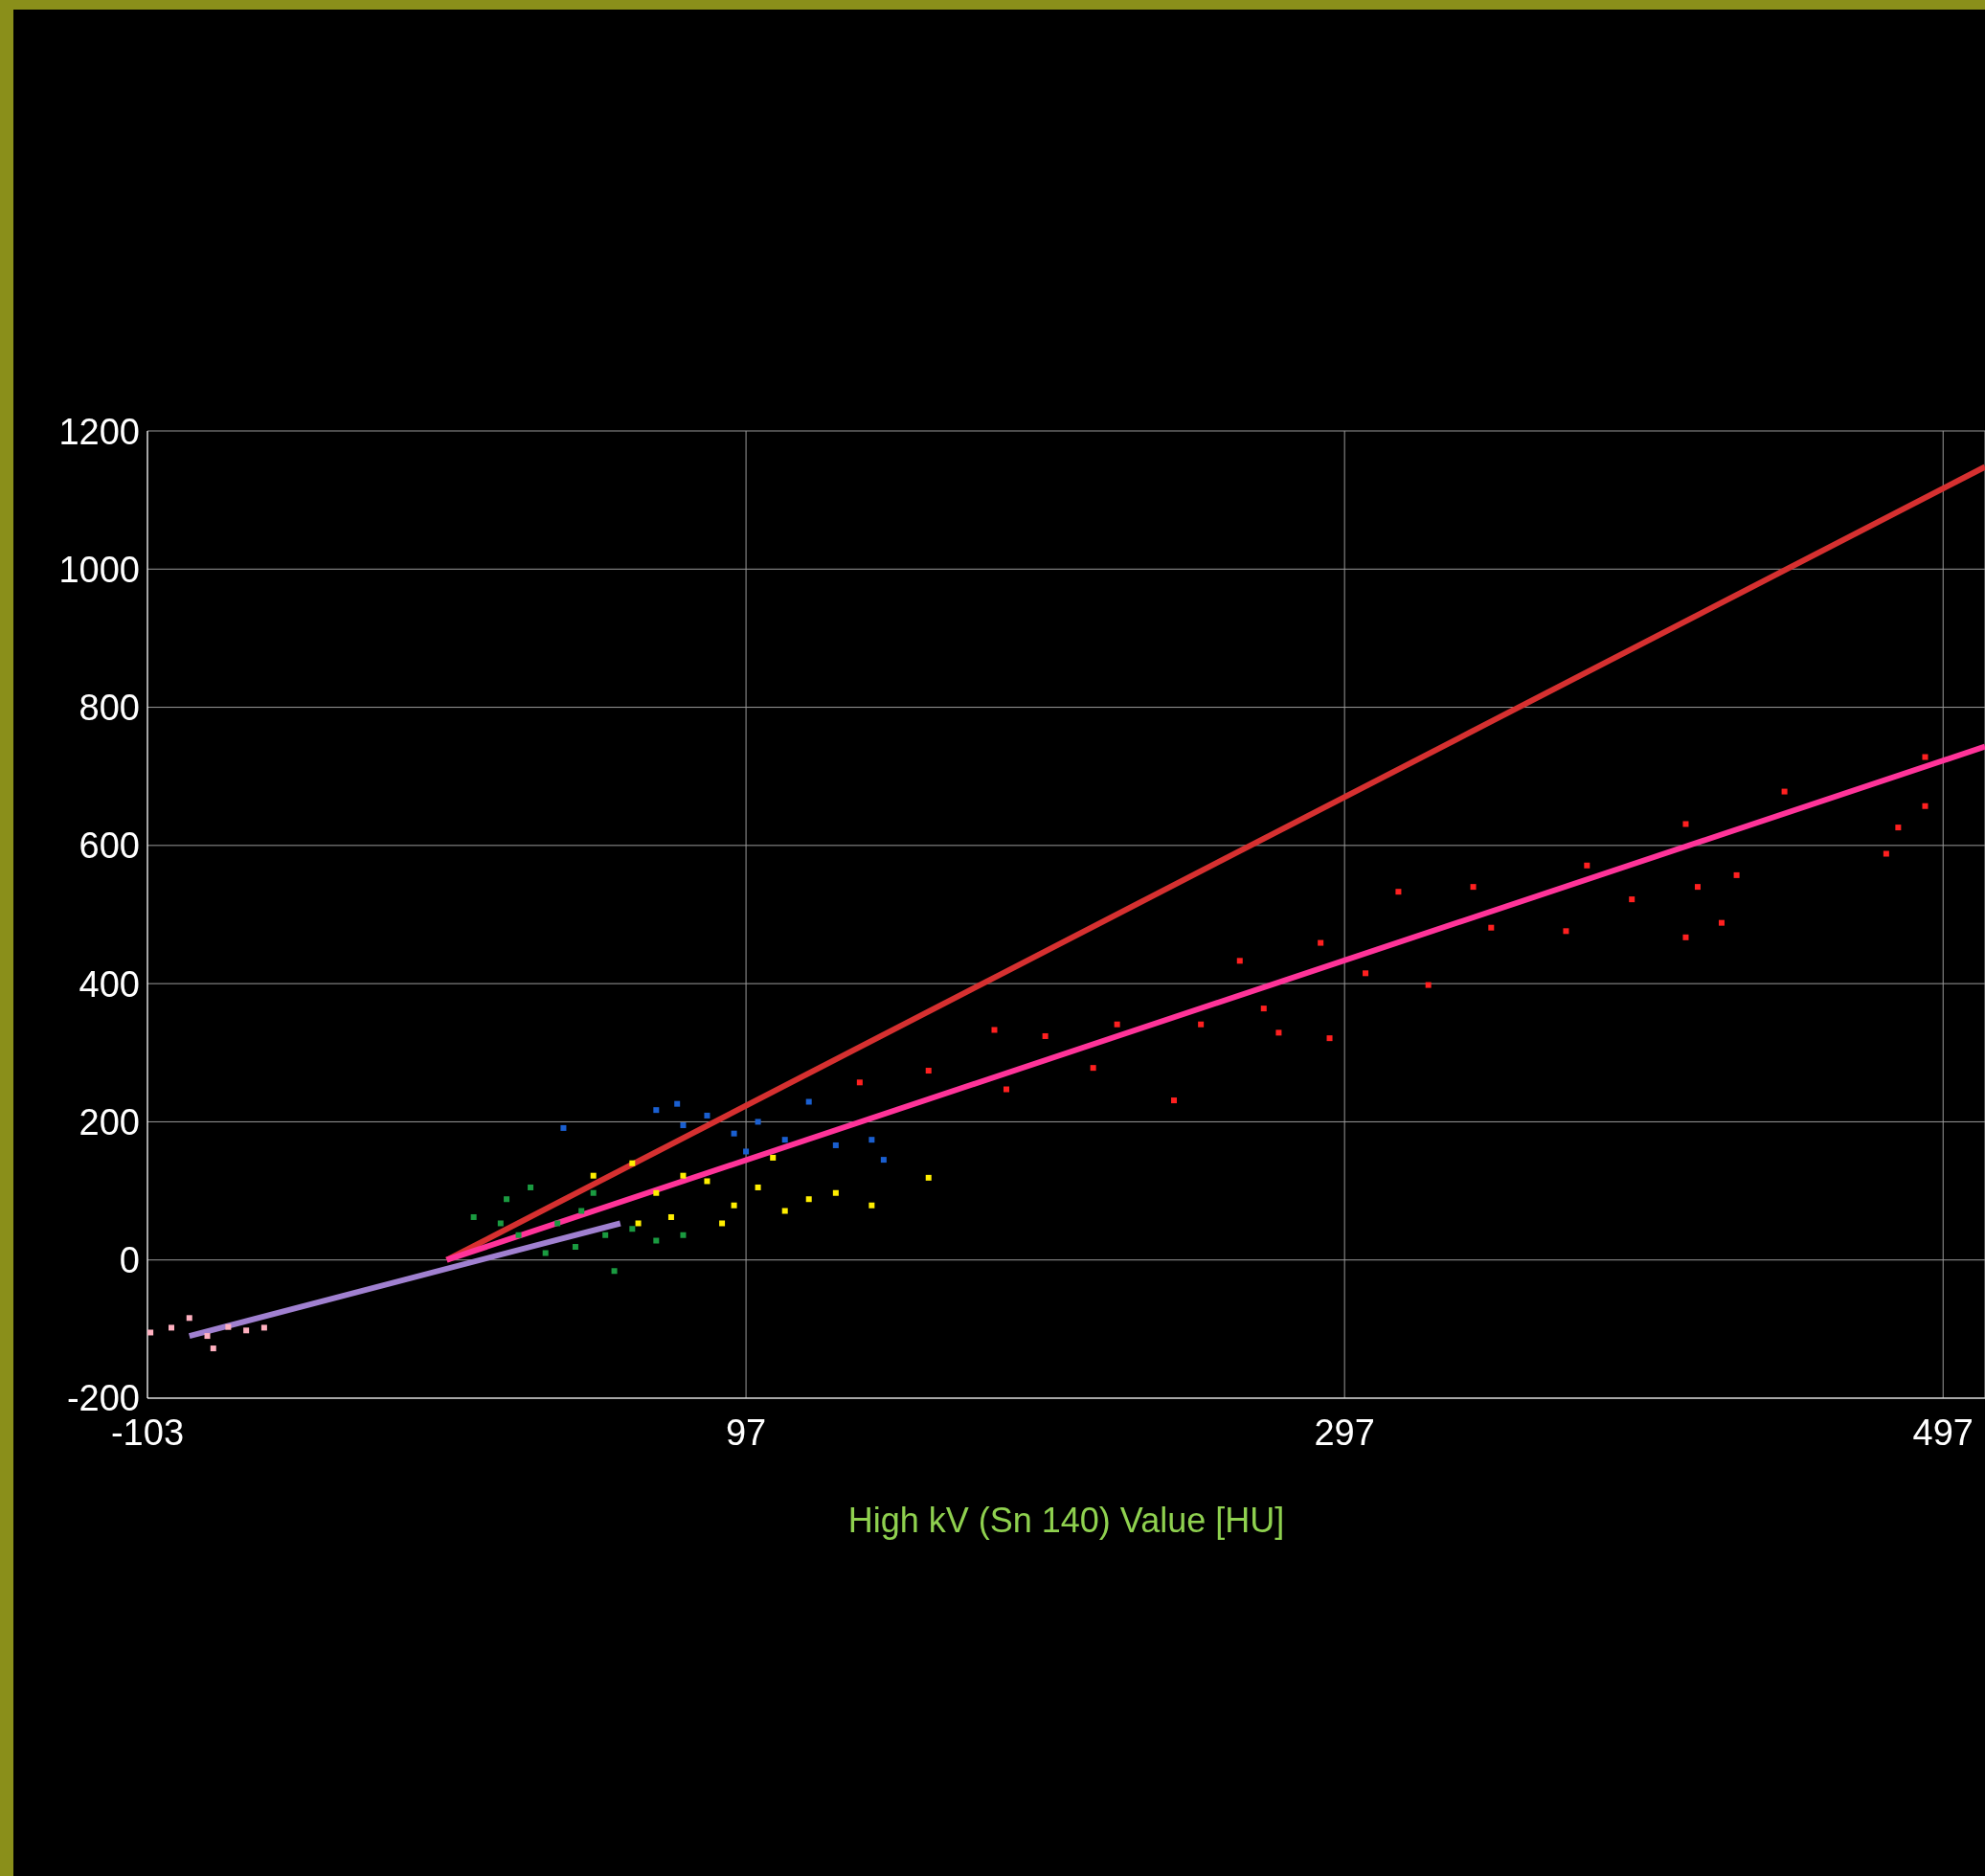 This screenshot has width=1985, height=1876. I want to click on x-tick-label: 497, so click(1943, 1433).